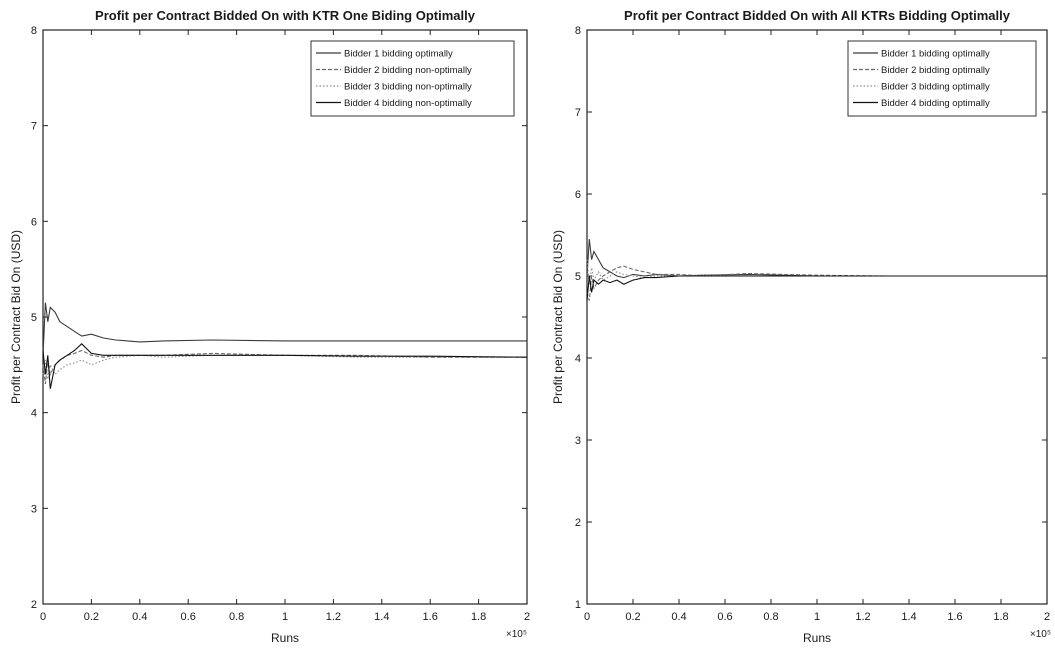  Describe the element at coordinates (408, 87) in the screenshot. I see `legend-label: Bidder 3 bidding non-optimally` at that location.